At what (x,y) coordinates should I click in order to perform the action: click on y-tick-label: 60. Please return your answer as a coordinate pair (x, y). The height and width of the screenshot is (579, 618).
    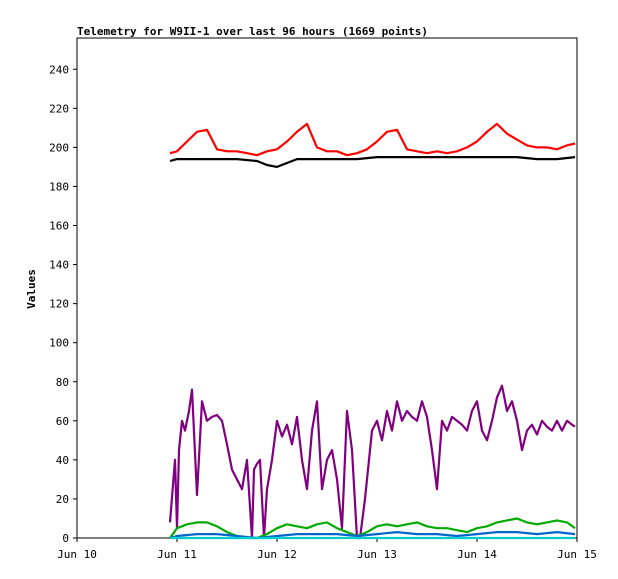
    Looking at the image, I should click on (62, 421).